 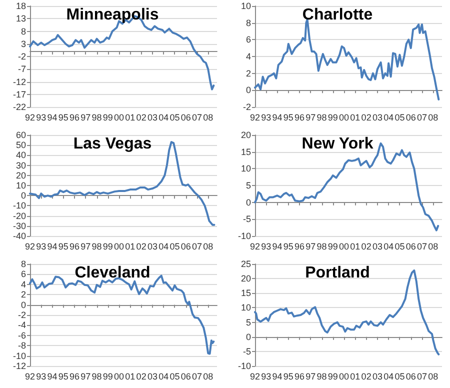 What do you see at coordinates (299, 117) in the screenshot?
I see `x-tick-label: 96` at bounding box center [299, 117].